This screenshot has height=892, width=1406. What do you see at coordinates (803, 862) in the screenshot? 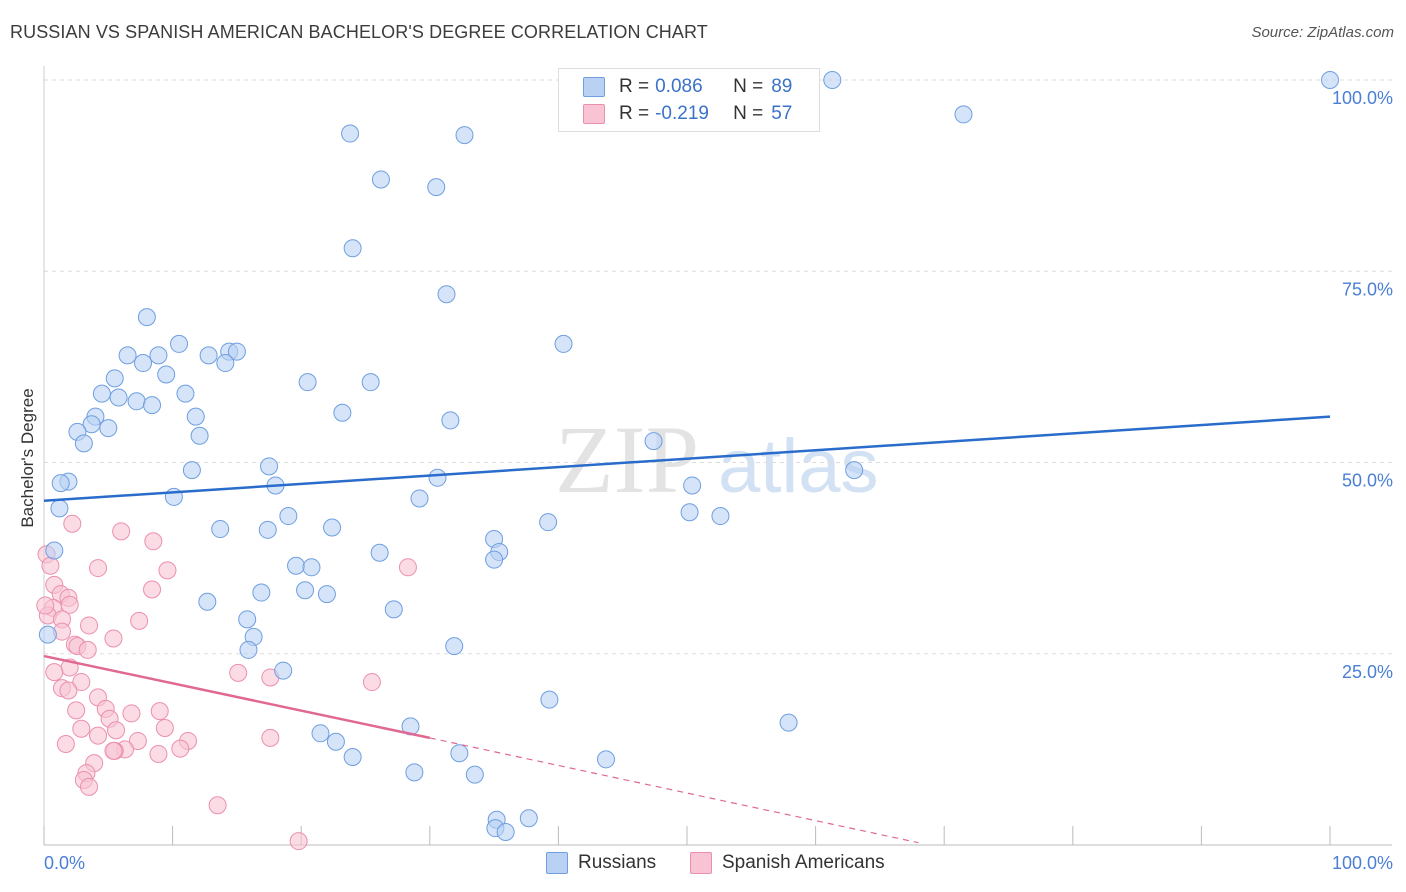
I see `legend-label-spanish-americans: Spanish Americans` at bounding box center [803, 862].